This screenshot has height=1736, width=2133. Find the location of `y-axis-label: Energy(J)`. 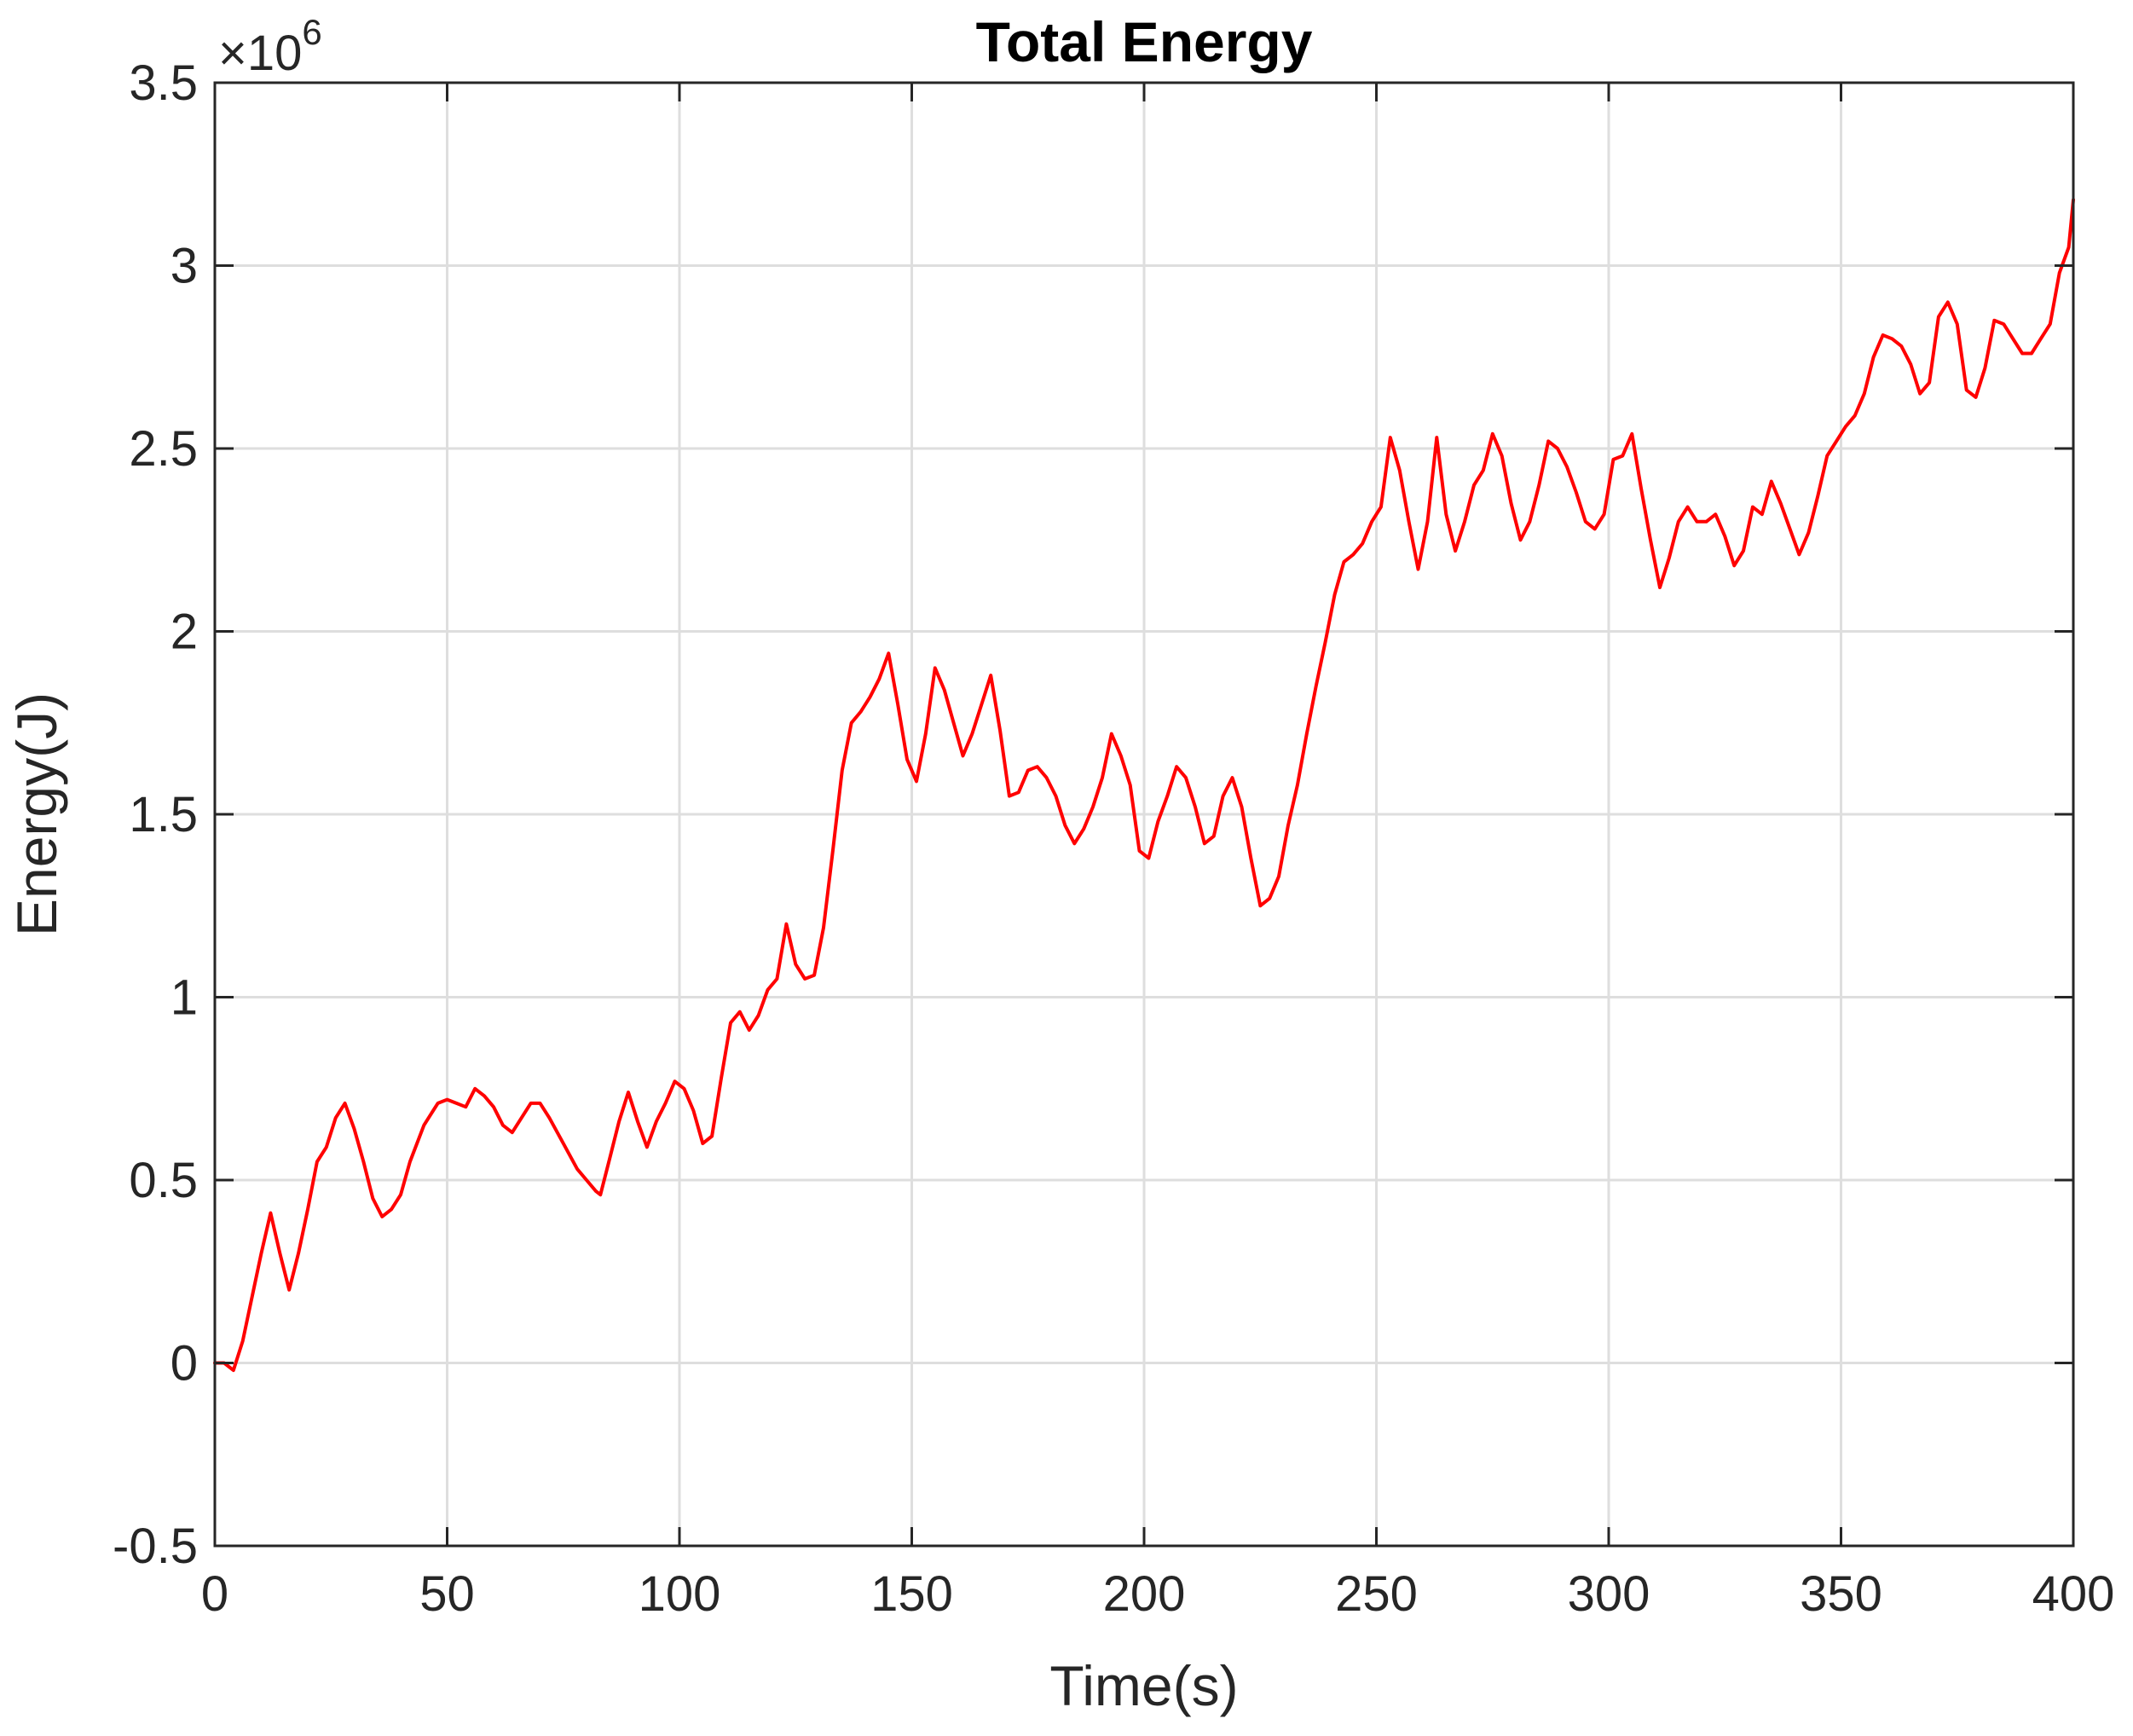

y-axis-label: Energy(J) is located at coordinates (36, 814).